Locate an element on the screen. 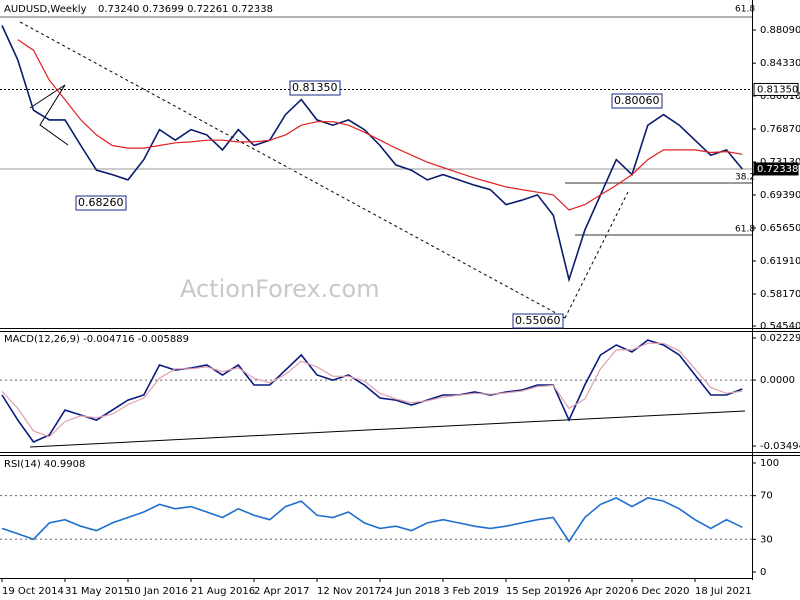  y-tick-label: 0.84330 is located at coordinates (780, 63).